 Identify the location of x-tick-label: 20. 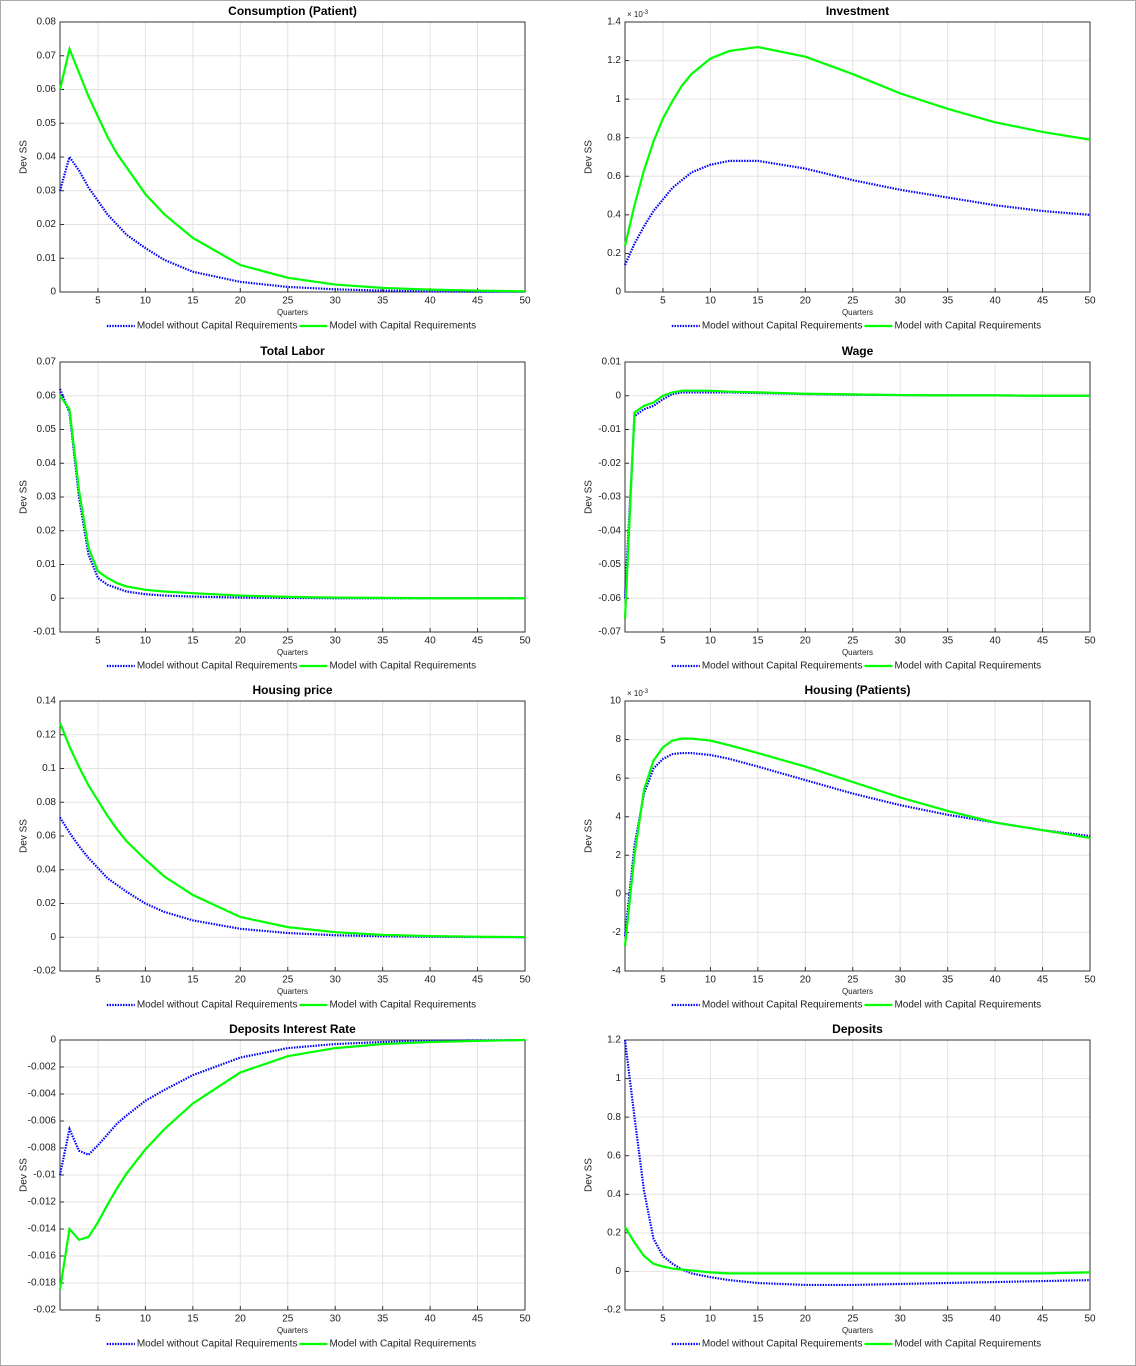
(806, 1319).